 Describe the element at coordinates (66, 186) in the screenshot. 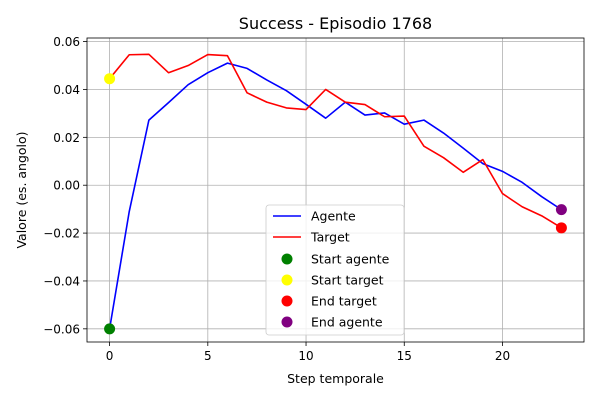

I see `y-tick-label: 0.00` at that location.